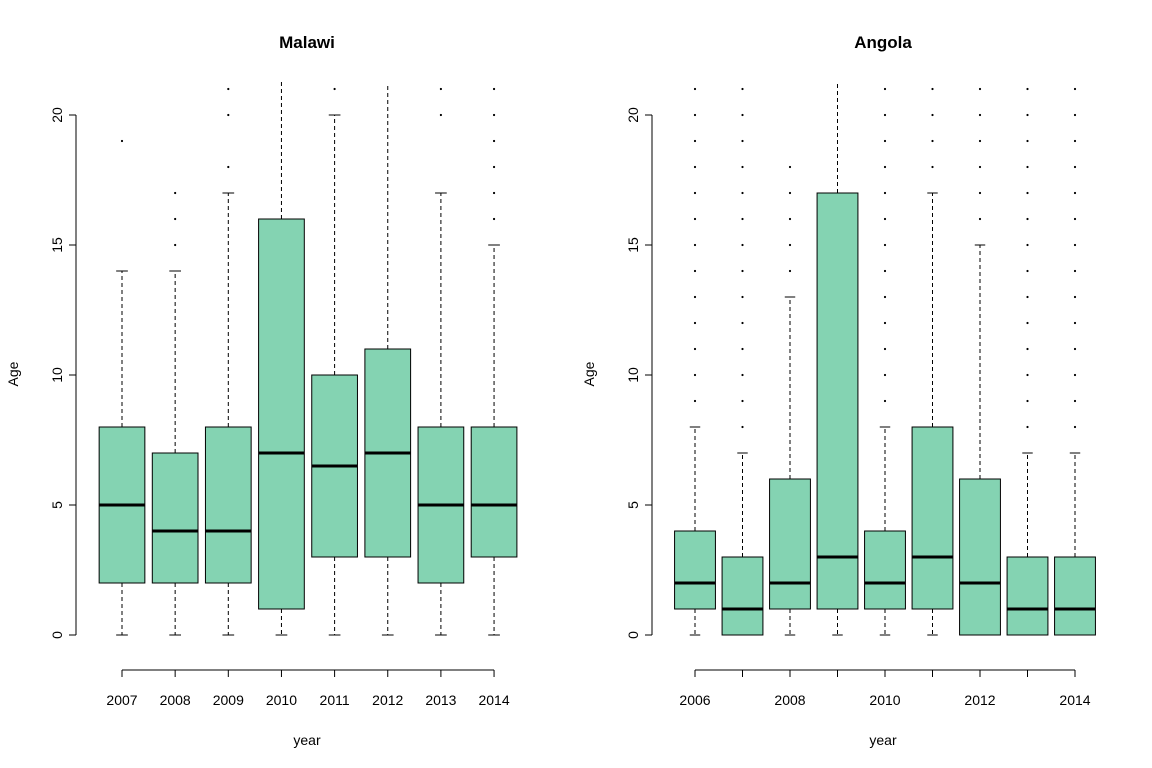 The image size is (1152, 768). Describe the element at coordinates (57, 375) in the screenshot. I see `y-tick-label: 10` at that location.